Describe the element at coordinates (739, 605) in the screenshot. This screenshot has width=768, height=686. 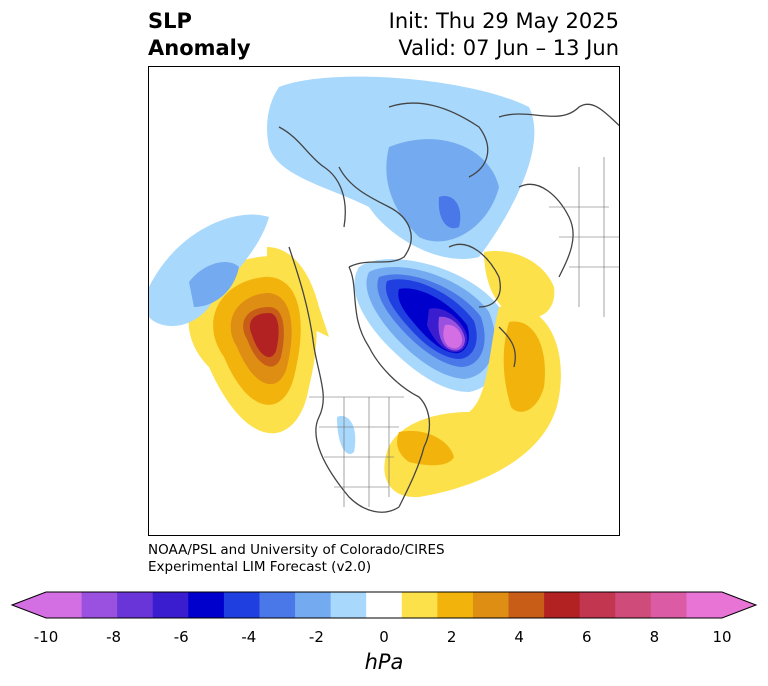
I see `colorbar-max-extend` at that location.